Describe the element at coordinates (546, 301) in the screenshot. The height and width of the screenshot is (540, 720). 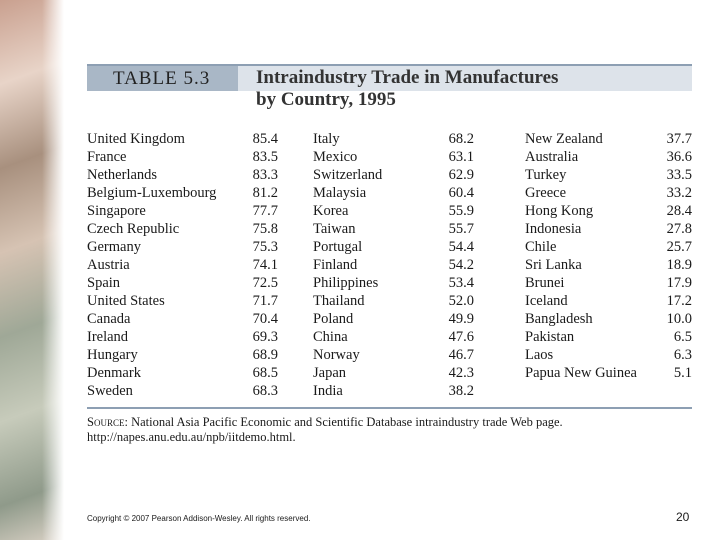
I see `country-cell: Iceland` at that location.